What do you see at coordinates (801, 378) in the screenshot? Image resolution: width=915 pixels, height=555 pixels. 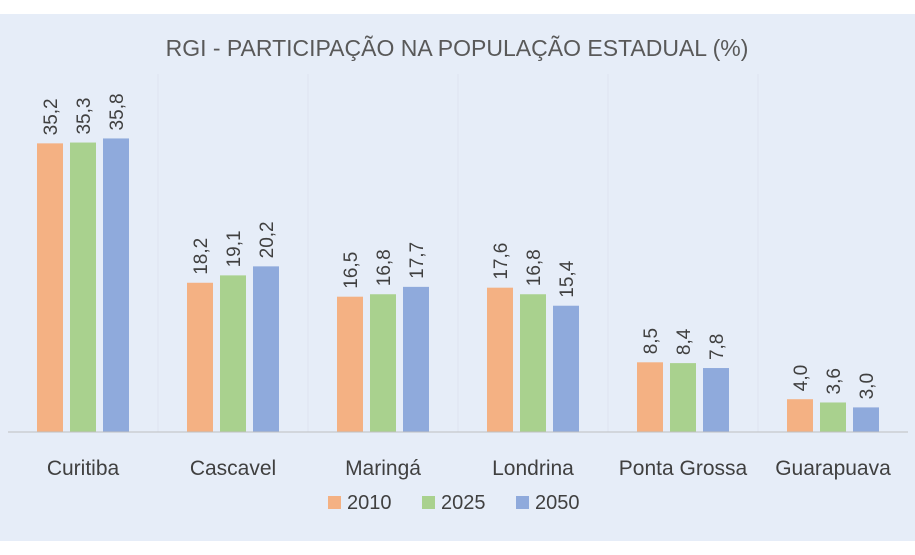 I see `data-label: 4,0` at bounding box center [801, 378].